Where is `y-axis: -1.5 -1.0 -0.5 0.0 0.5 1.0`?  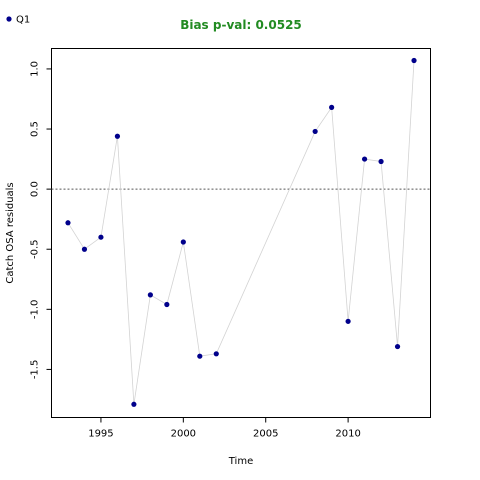 y-axis: -1.5 -1.0 -0.5 0.0 0.5 1.0 is located at coordinates (41, 220).